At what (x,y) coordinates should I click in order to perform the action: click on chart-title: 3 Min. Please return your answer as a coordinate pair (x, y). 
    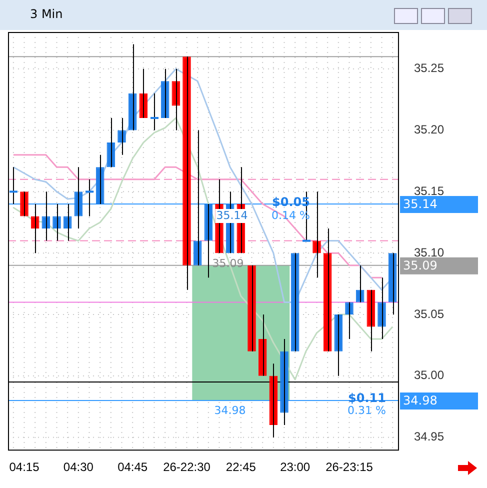
    Looking at the image, I should click on (46, 14).